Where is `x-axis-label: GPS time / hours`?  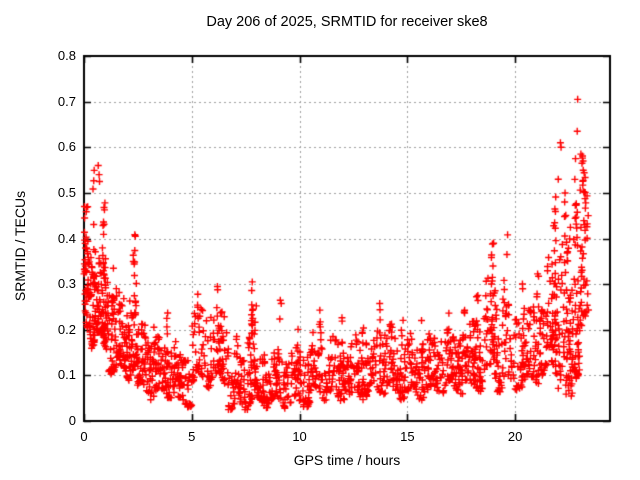
x-axis-label: GPS time / hours is located at coordinates (347, 460).